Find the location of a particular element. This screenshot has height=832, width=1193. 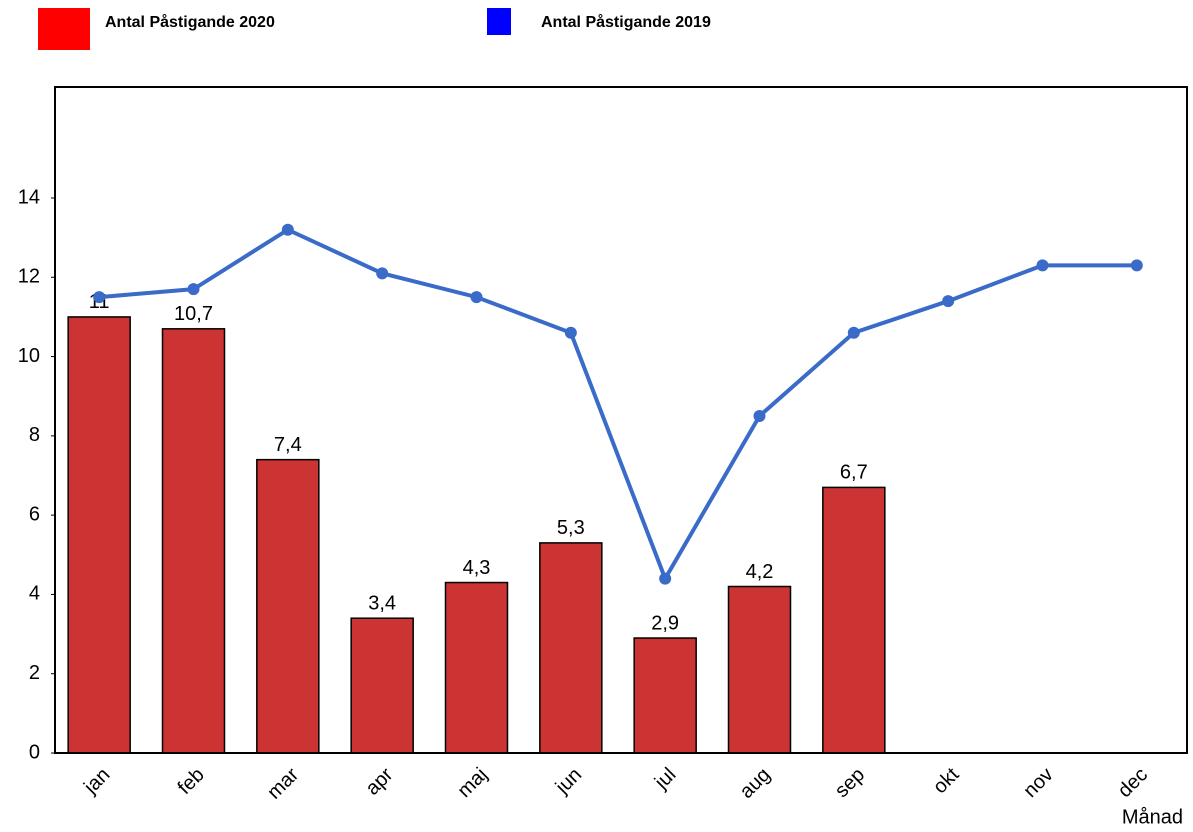

x-axis-label: Månad is located at coordinates (1152, 817).